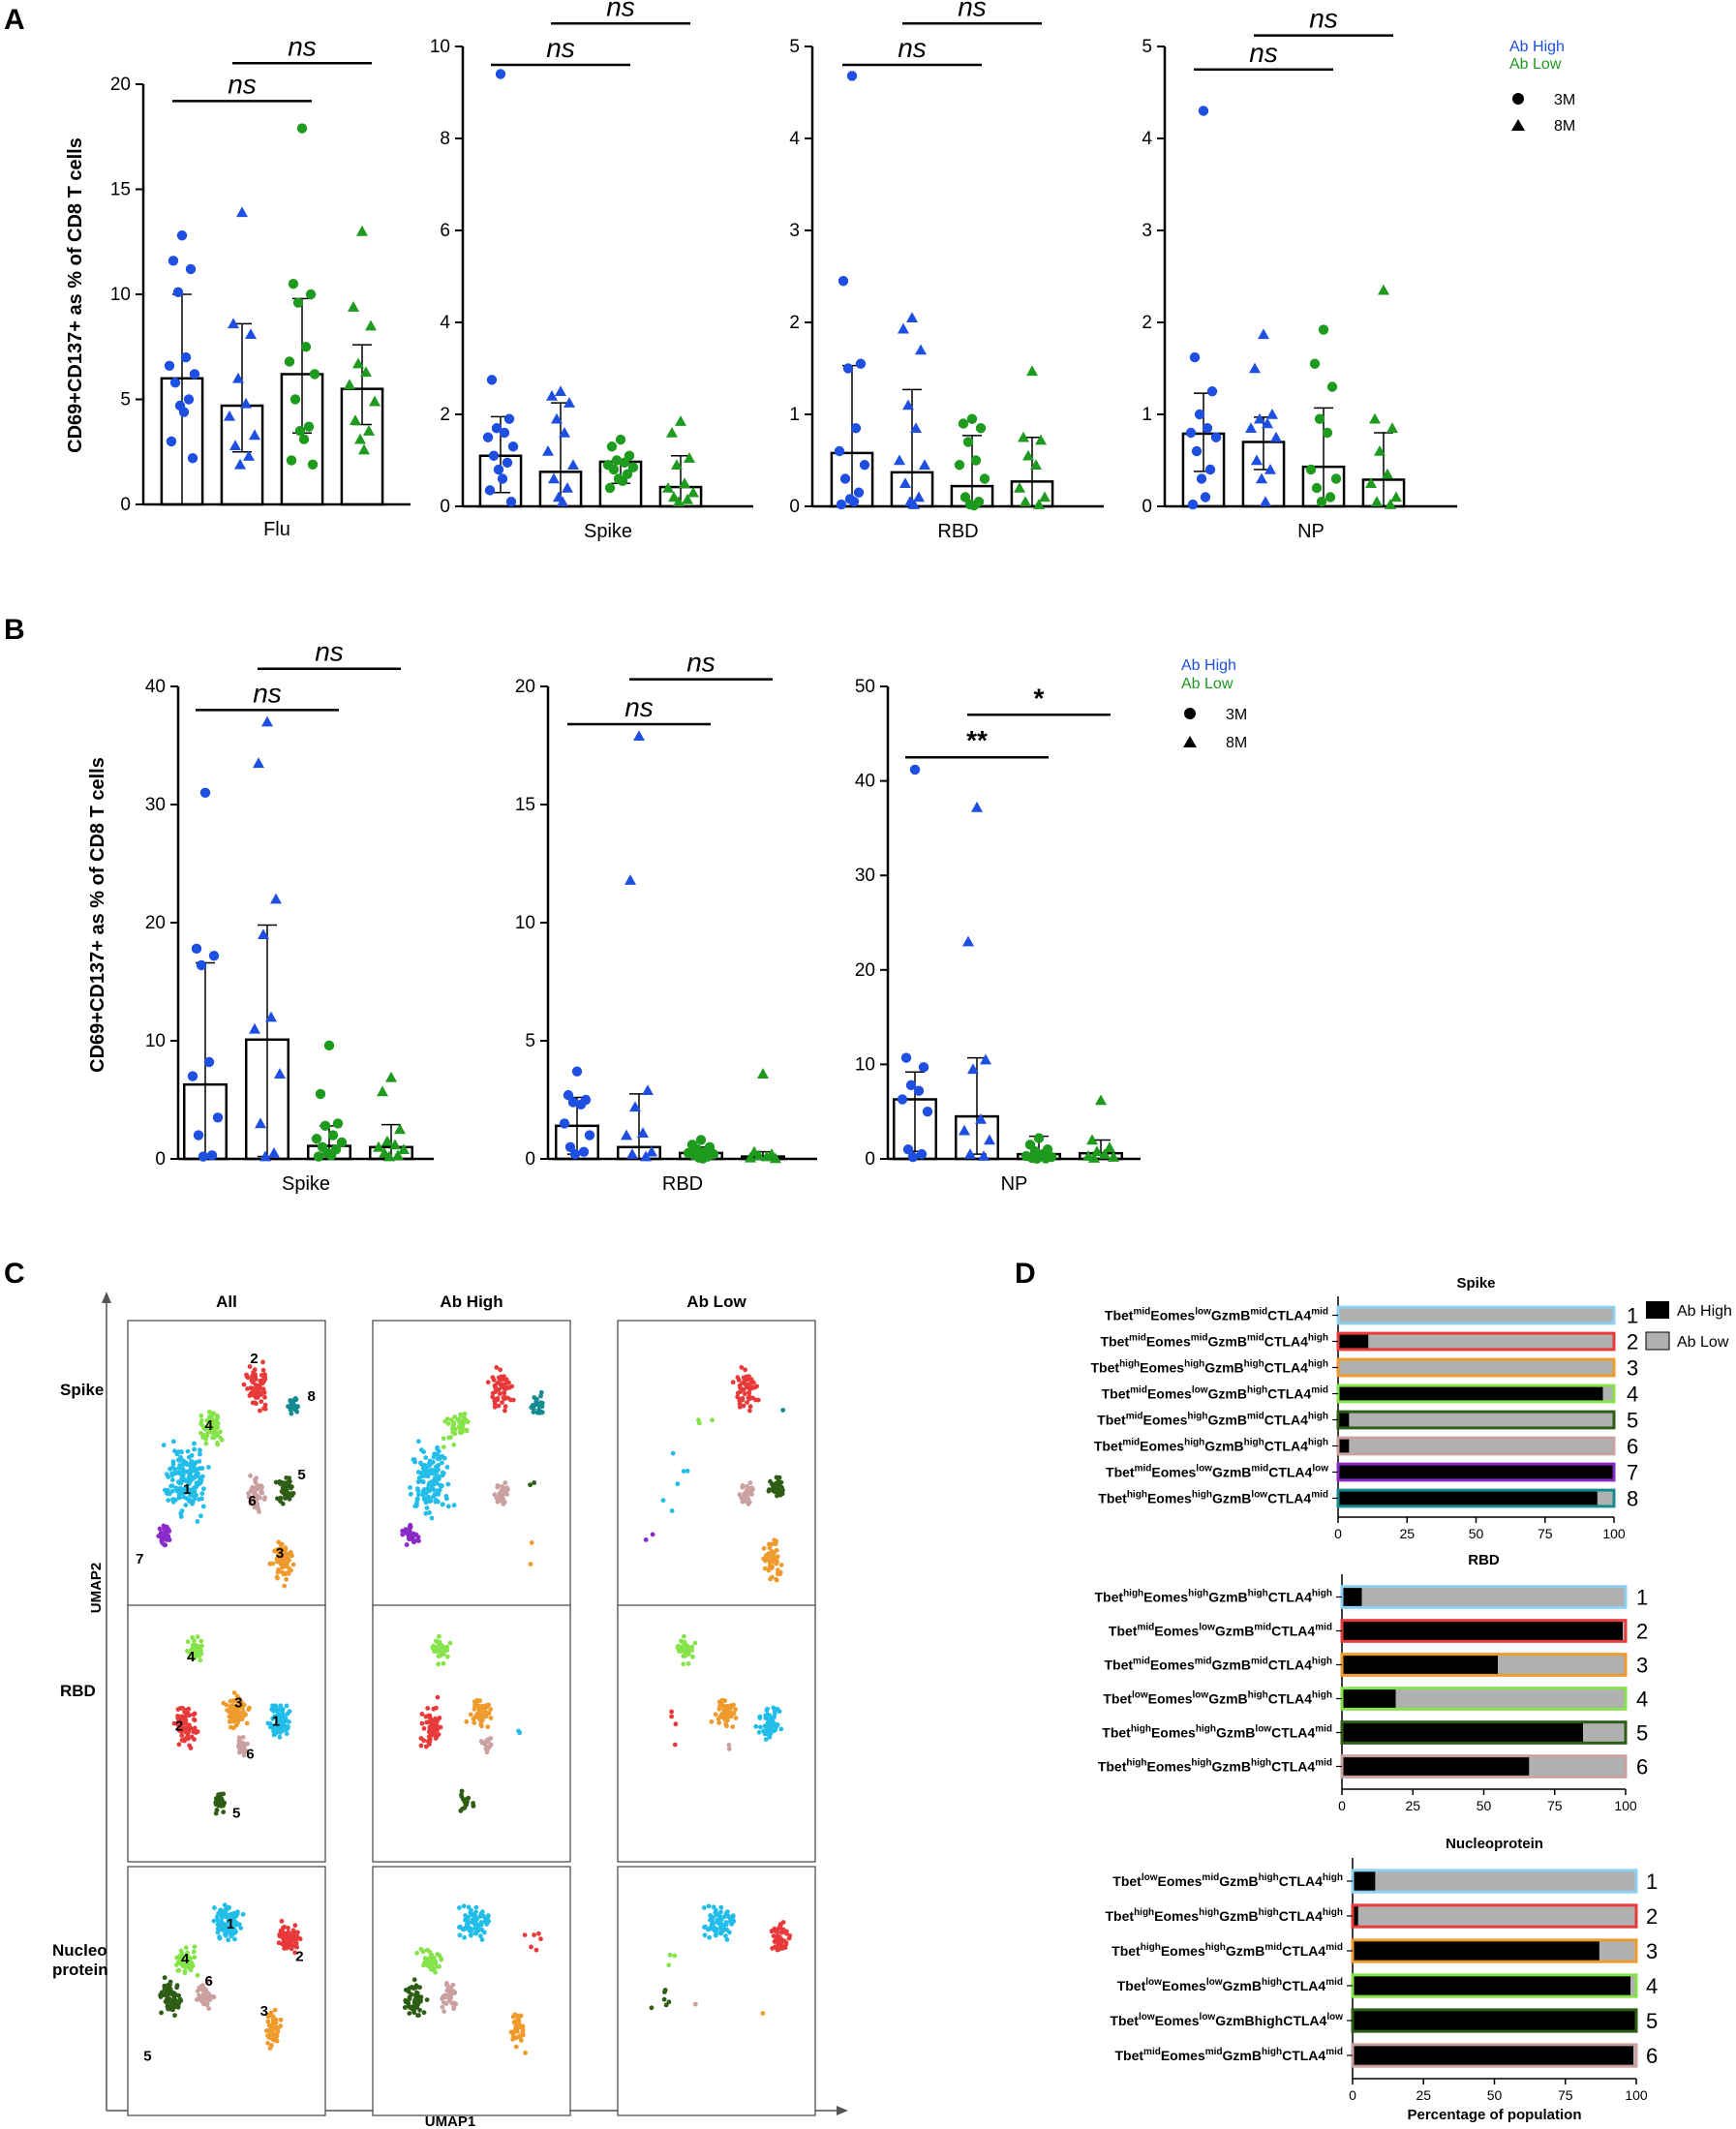 Image resolution: width=1736 pixels, height=2129 pixels. What do you see at coordinates (1162, 1368) in the screenshot?
I see `label-gene: Eomes` at bounding box center [1162, 1368].